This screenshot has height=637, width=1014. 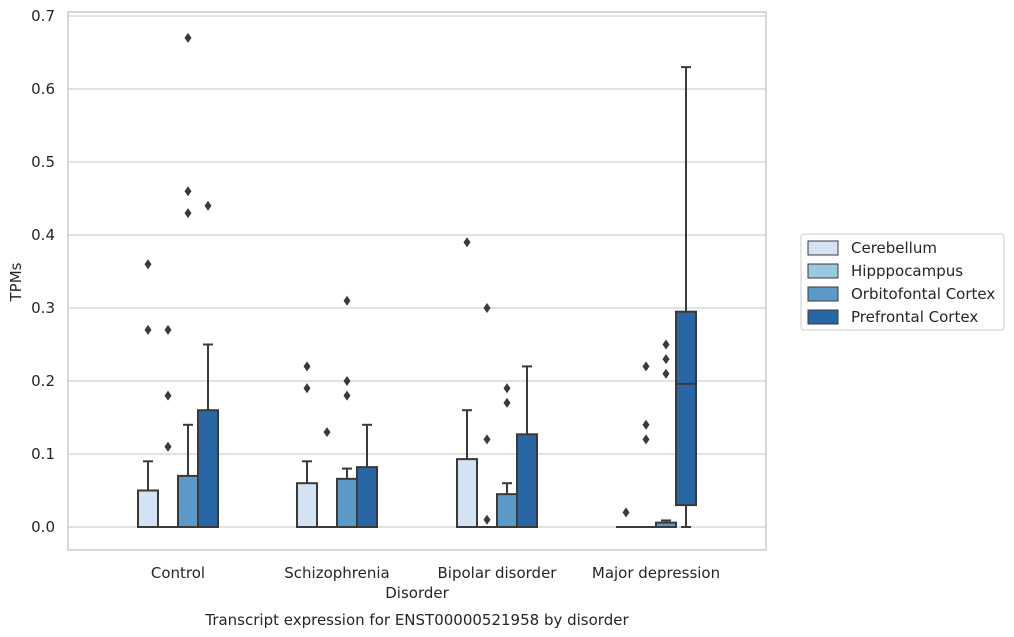 What do you see at coordinates (336, 573) in the screenshot?
I see `x-tick-label: Schizophrenia` at bounding box center [336, 573].